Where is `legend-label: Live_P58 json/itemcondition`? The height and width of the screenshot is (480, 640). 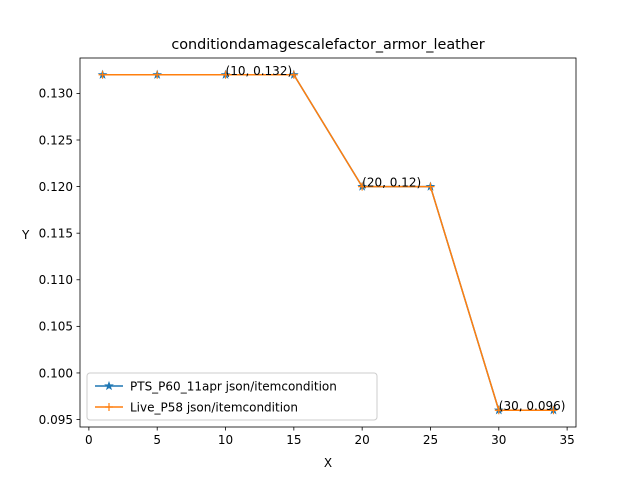
legend-label: Live_P58 json/itemcondition is located at coordinates (214, 407).